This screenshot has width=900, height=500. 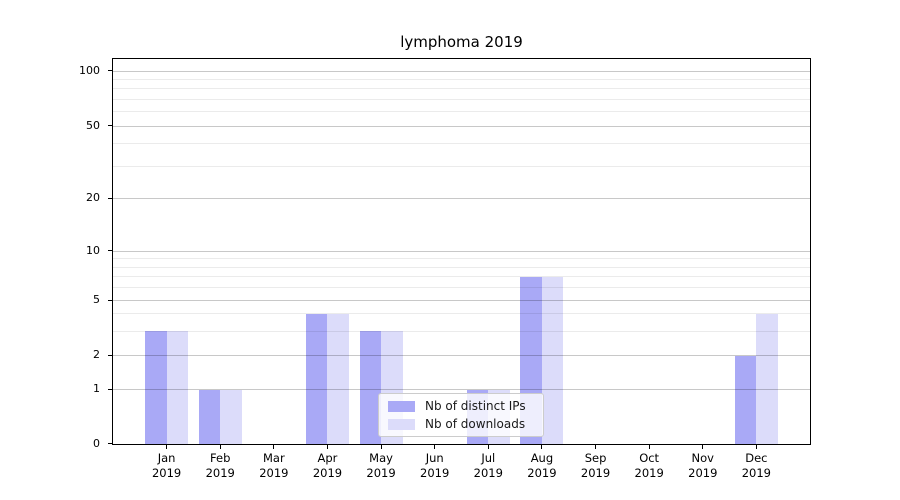 What do you see at coordinates (434, 458) in the screenshot?
I see `x-tick-month: Jun` at bounding box center [434, 458].